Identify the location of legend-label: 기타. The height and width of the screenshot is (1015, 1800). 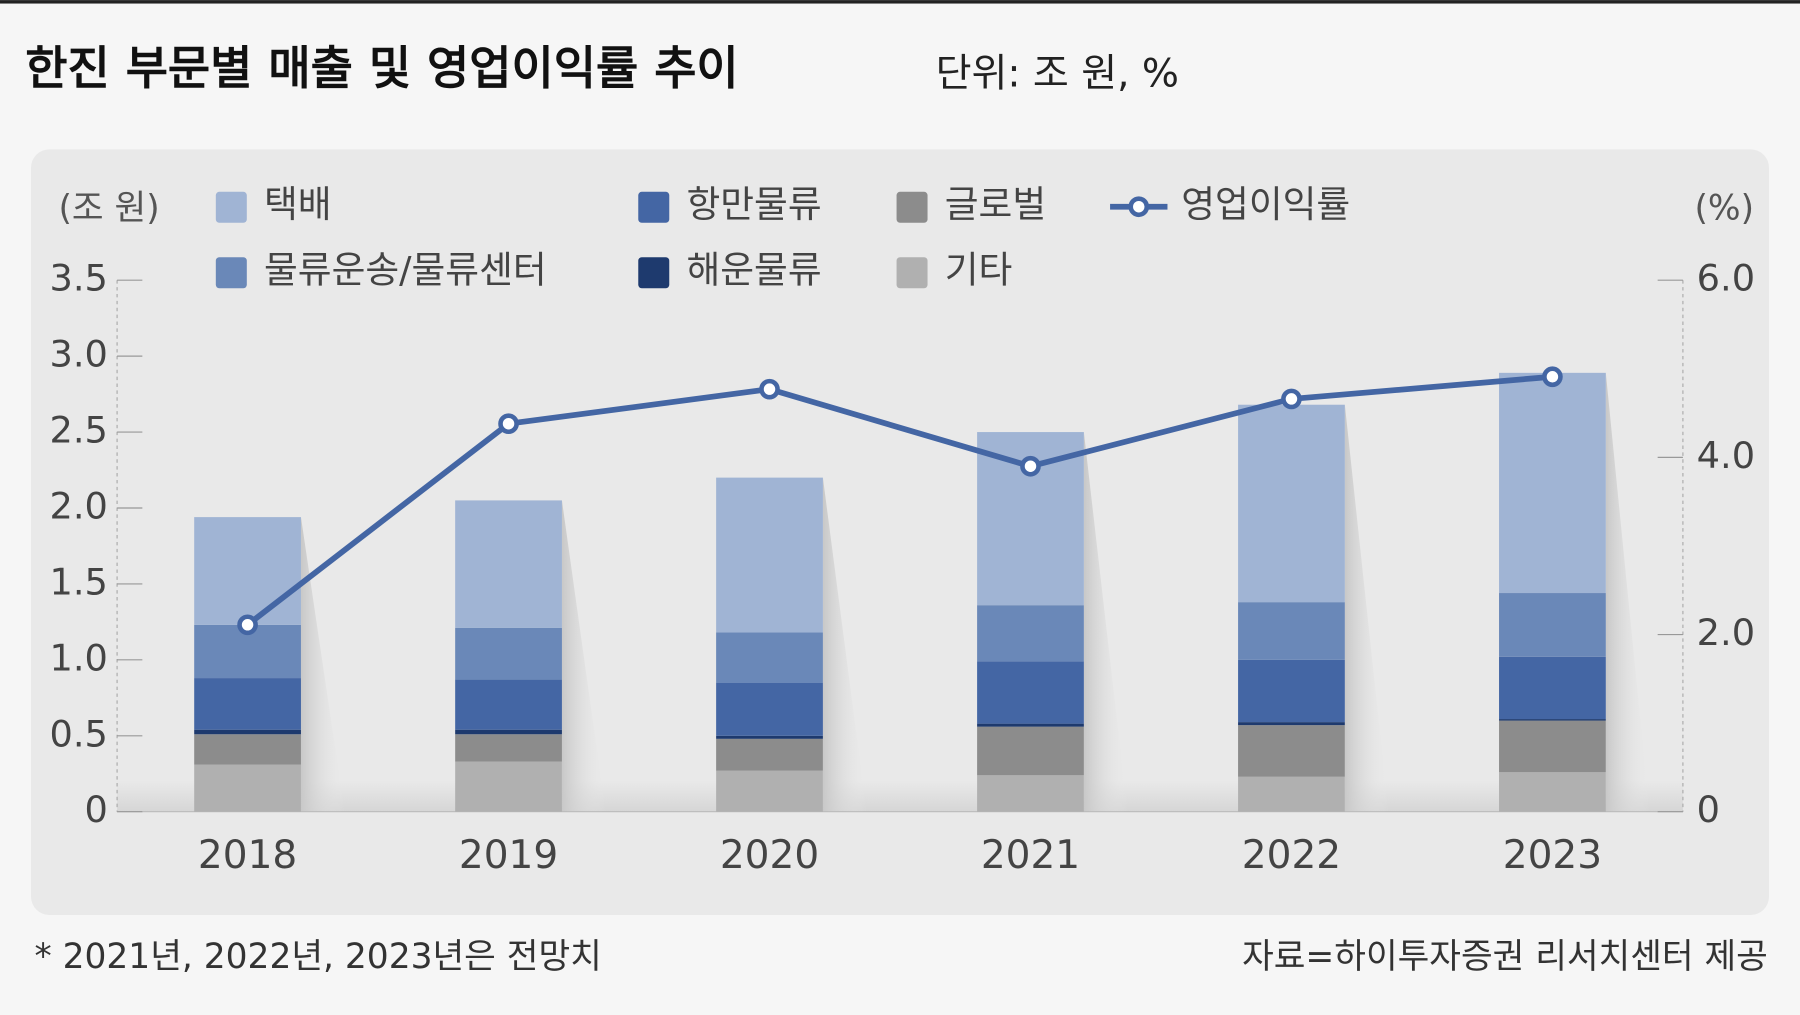
(979, 270).